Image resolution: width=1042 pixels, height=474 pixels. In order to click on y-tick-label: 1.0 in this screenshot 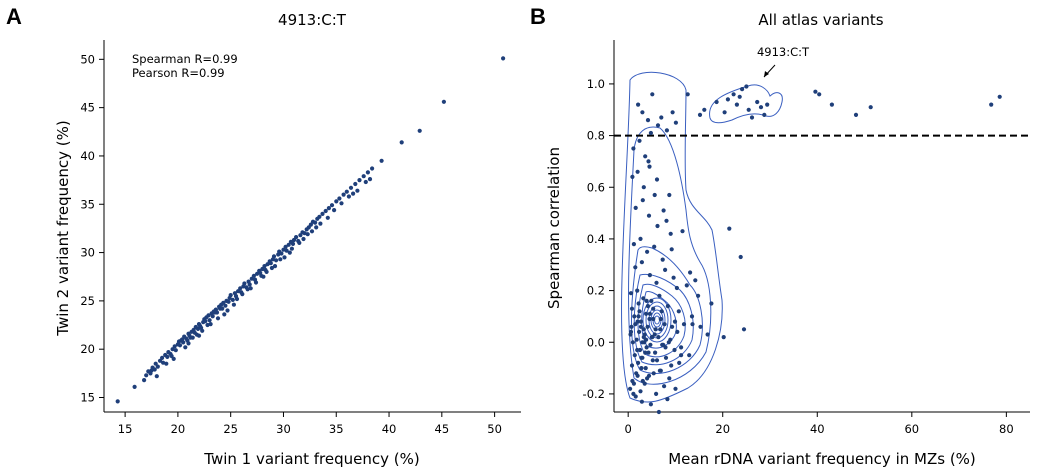, I will do `click(596, 84)`.